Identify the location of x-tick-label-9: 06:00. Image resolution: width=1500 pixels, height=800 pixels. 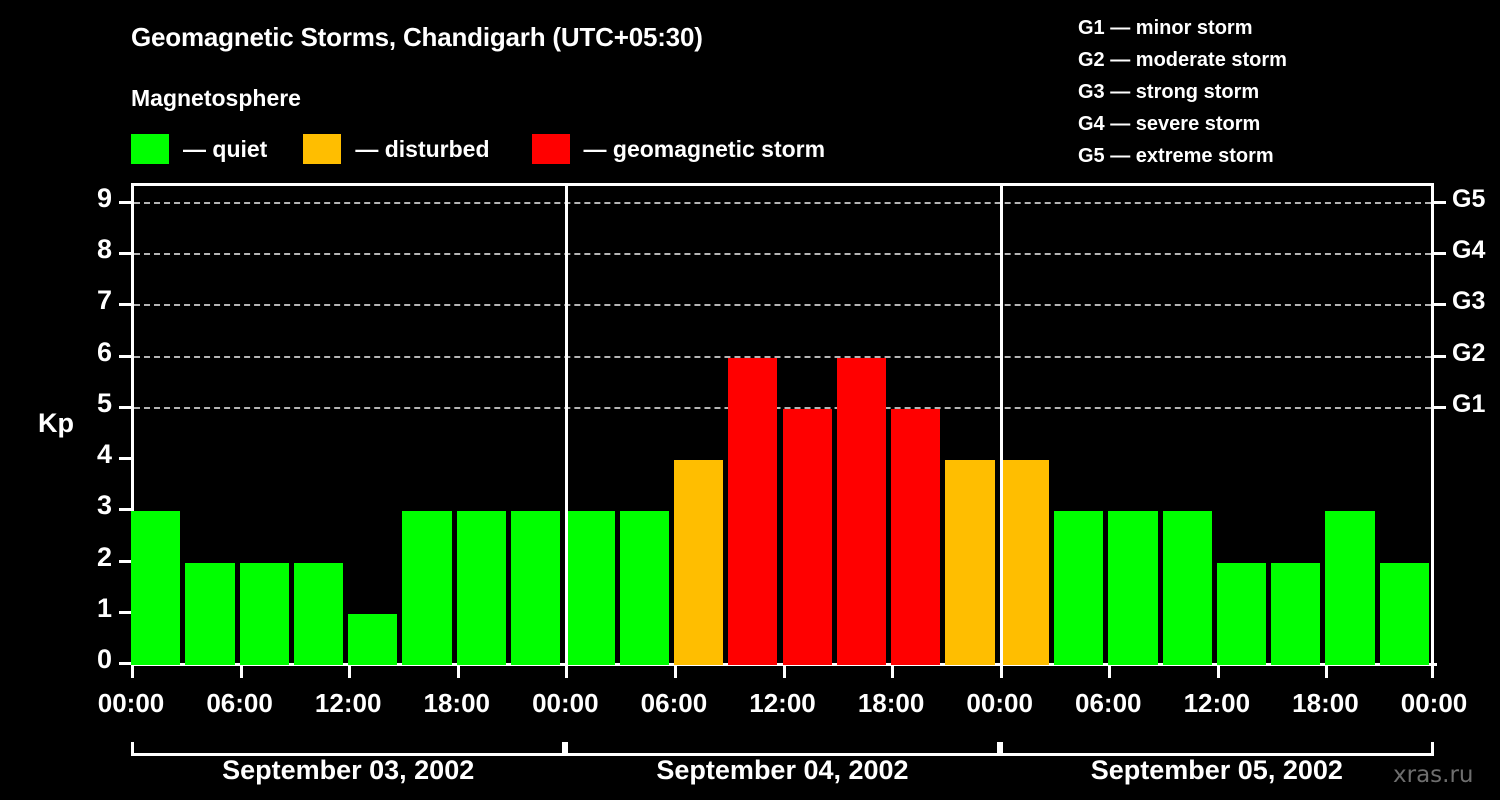
(1108, 703).